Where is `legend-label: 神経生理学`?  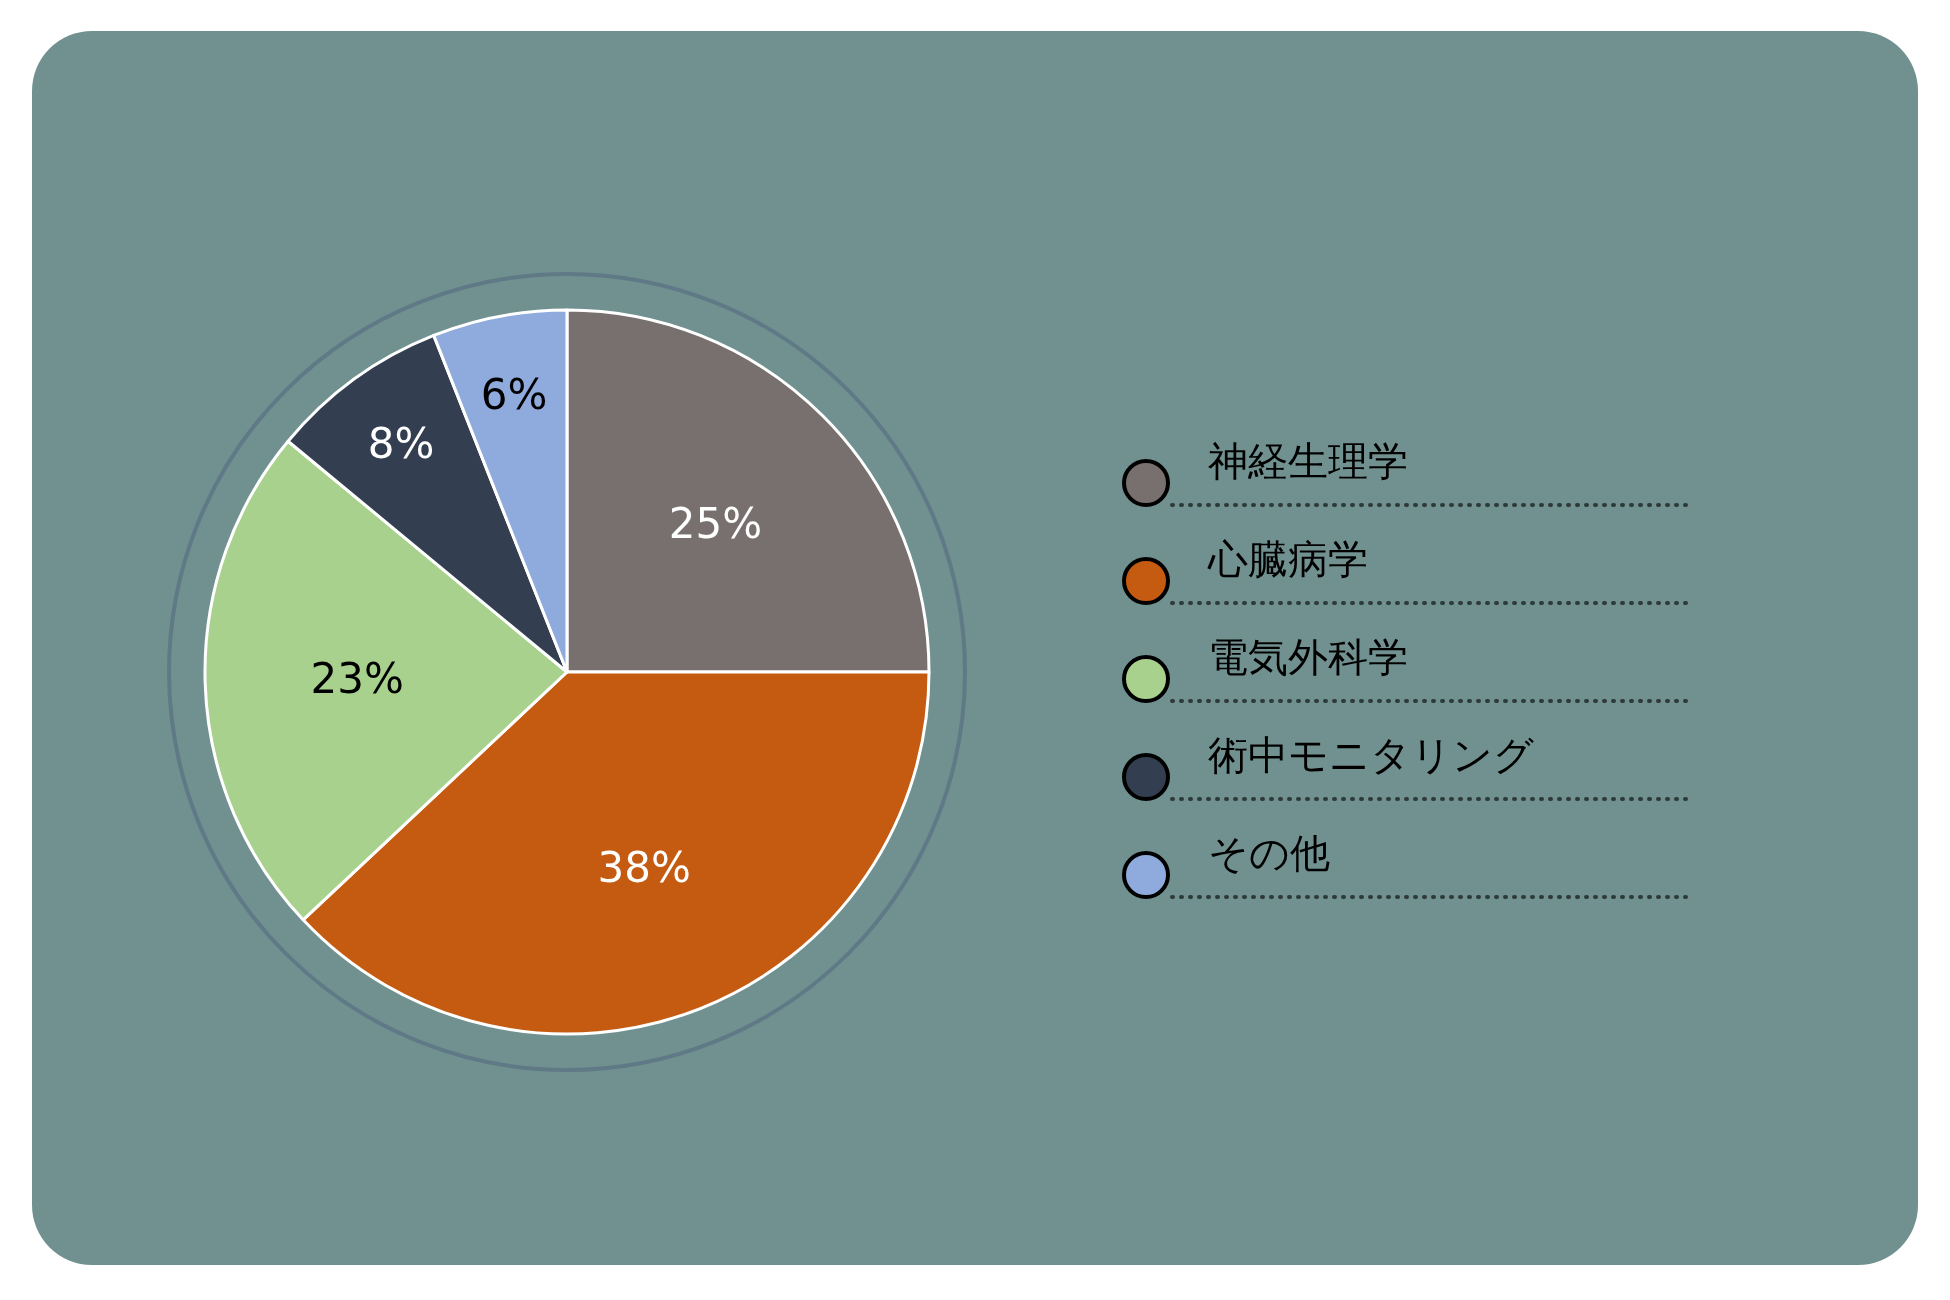 legend-label: 神経生理学 is located at coordinates (1308, 461).